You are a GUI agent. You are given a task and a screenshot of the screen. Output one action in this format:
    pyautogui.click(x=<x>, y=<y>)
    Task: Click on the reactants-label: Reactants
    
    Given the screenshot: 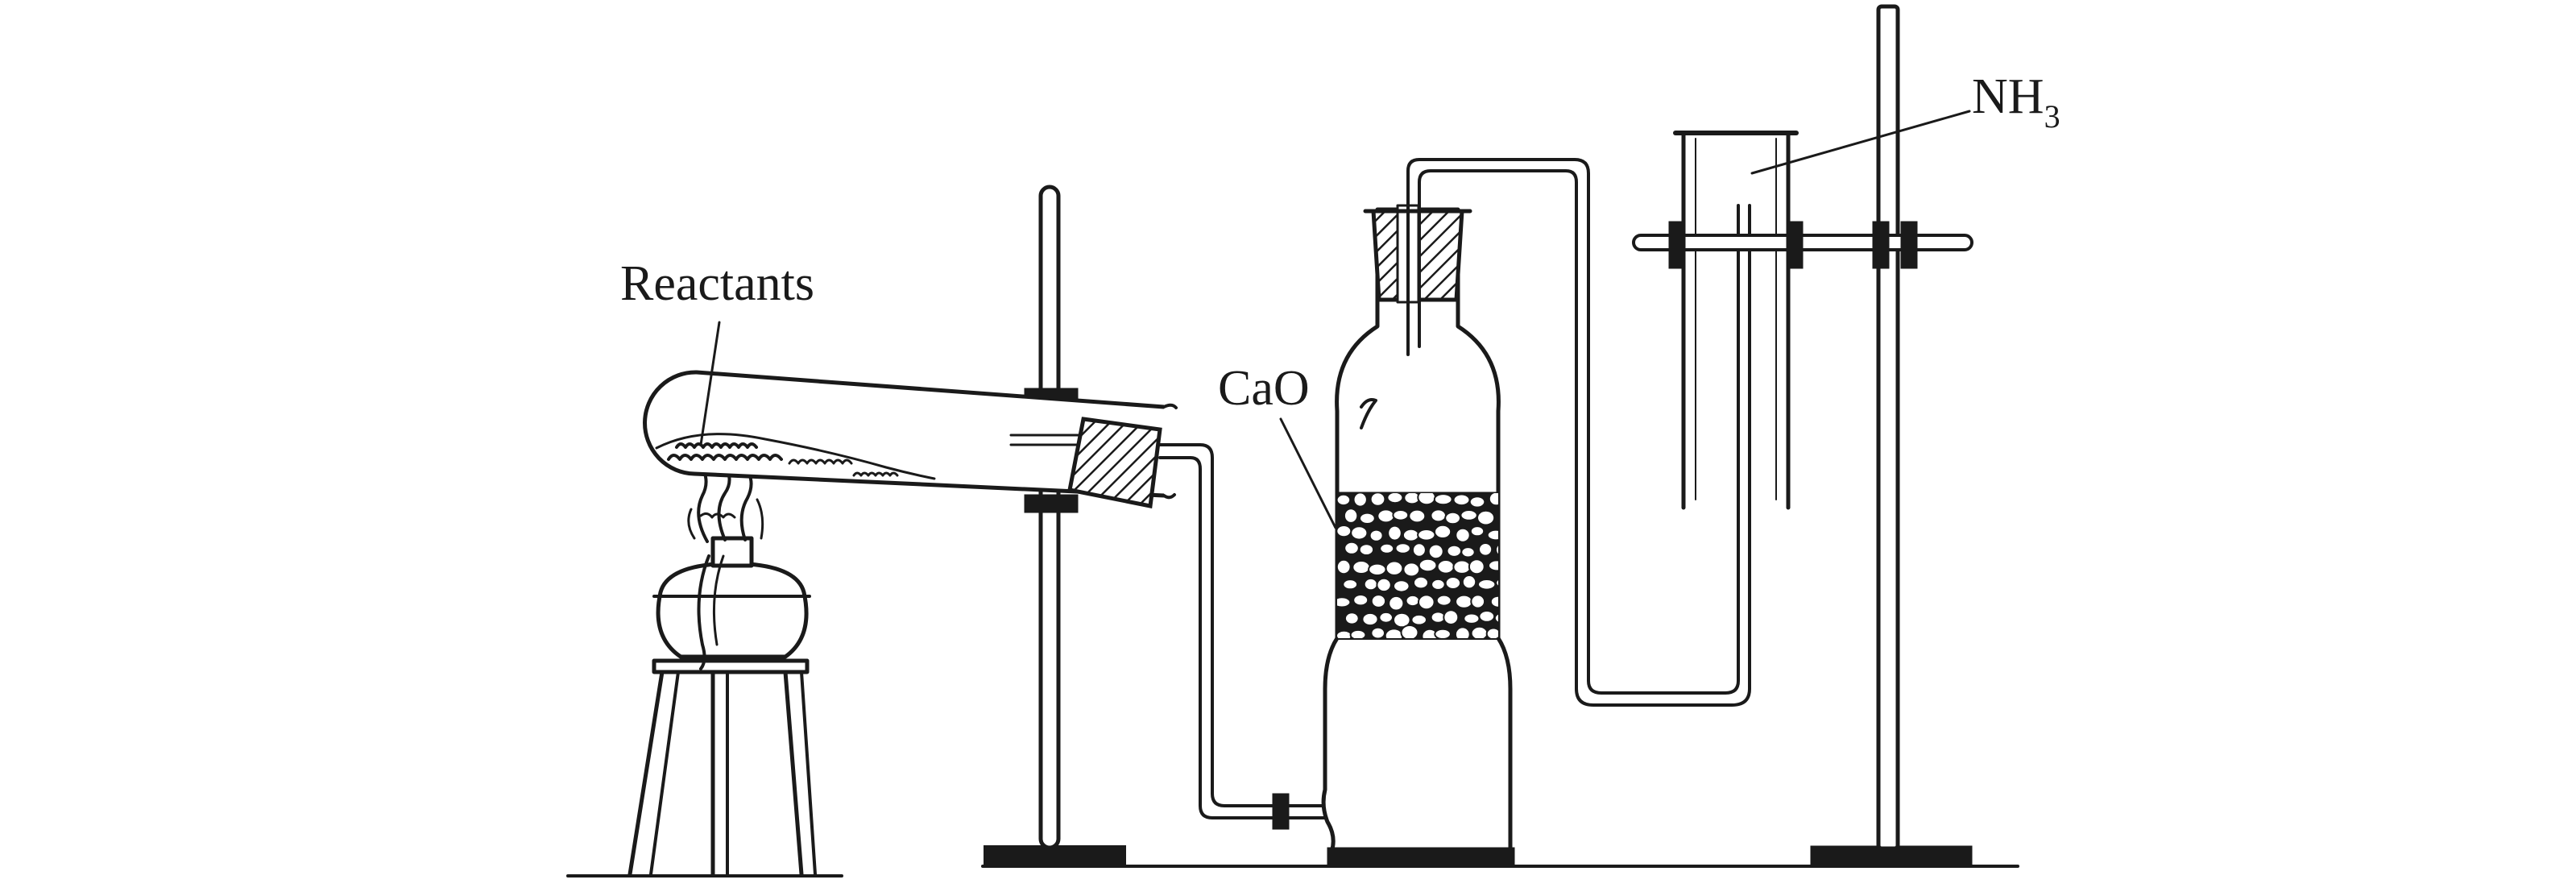 What is the action you would take?
    pyautogui.click(x=717, y=283)
    